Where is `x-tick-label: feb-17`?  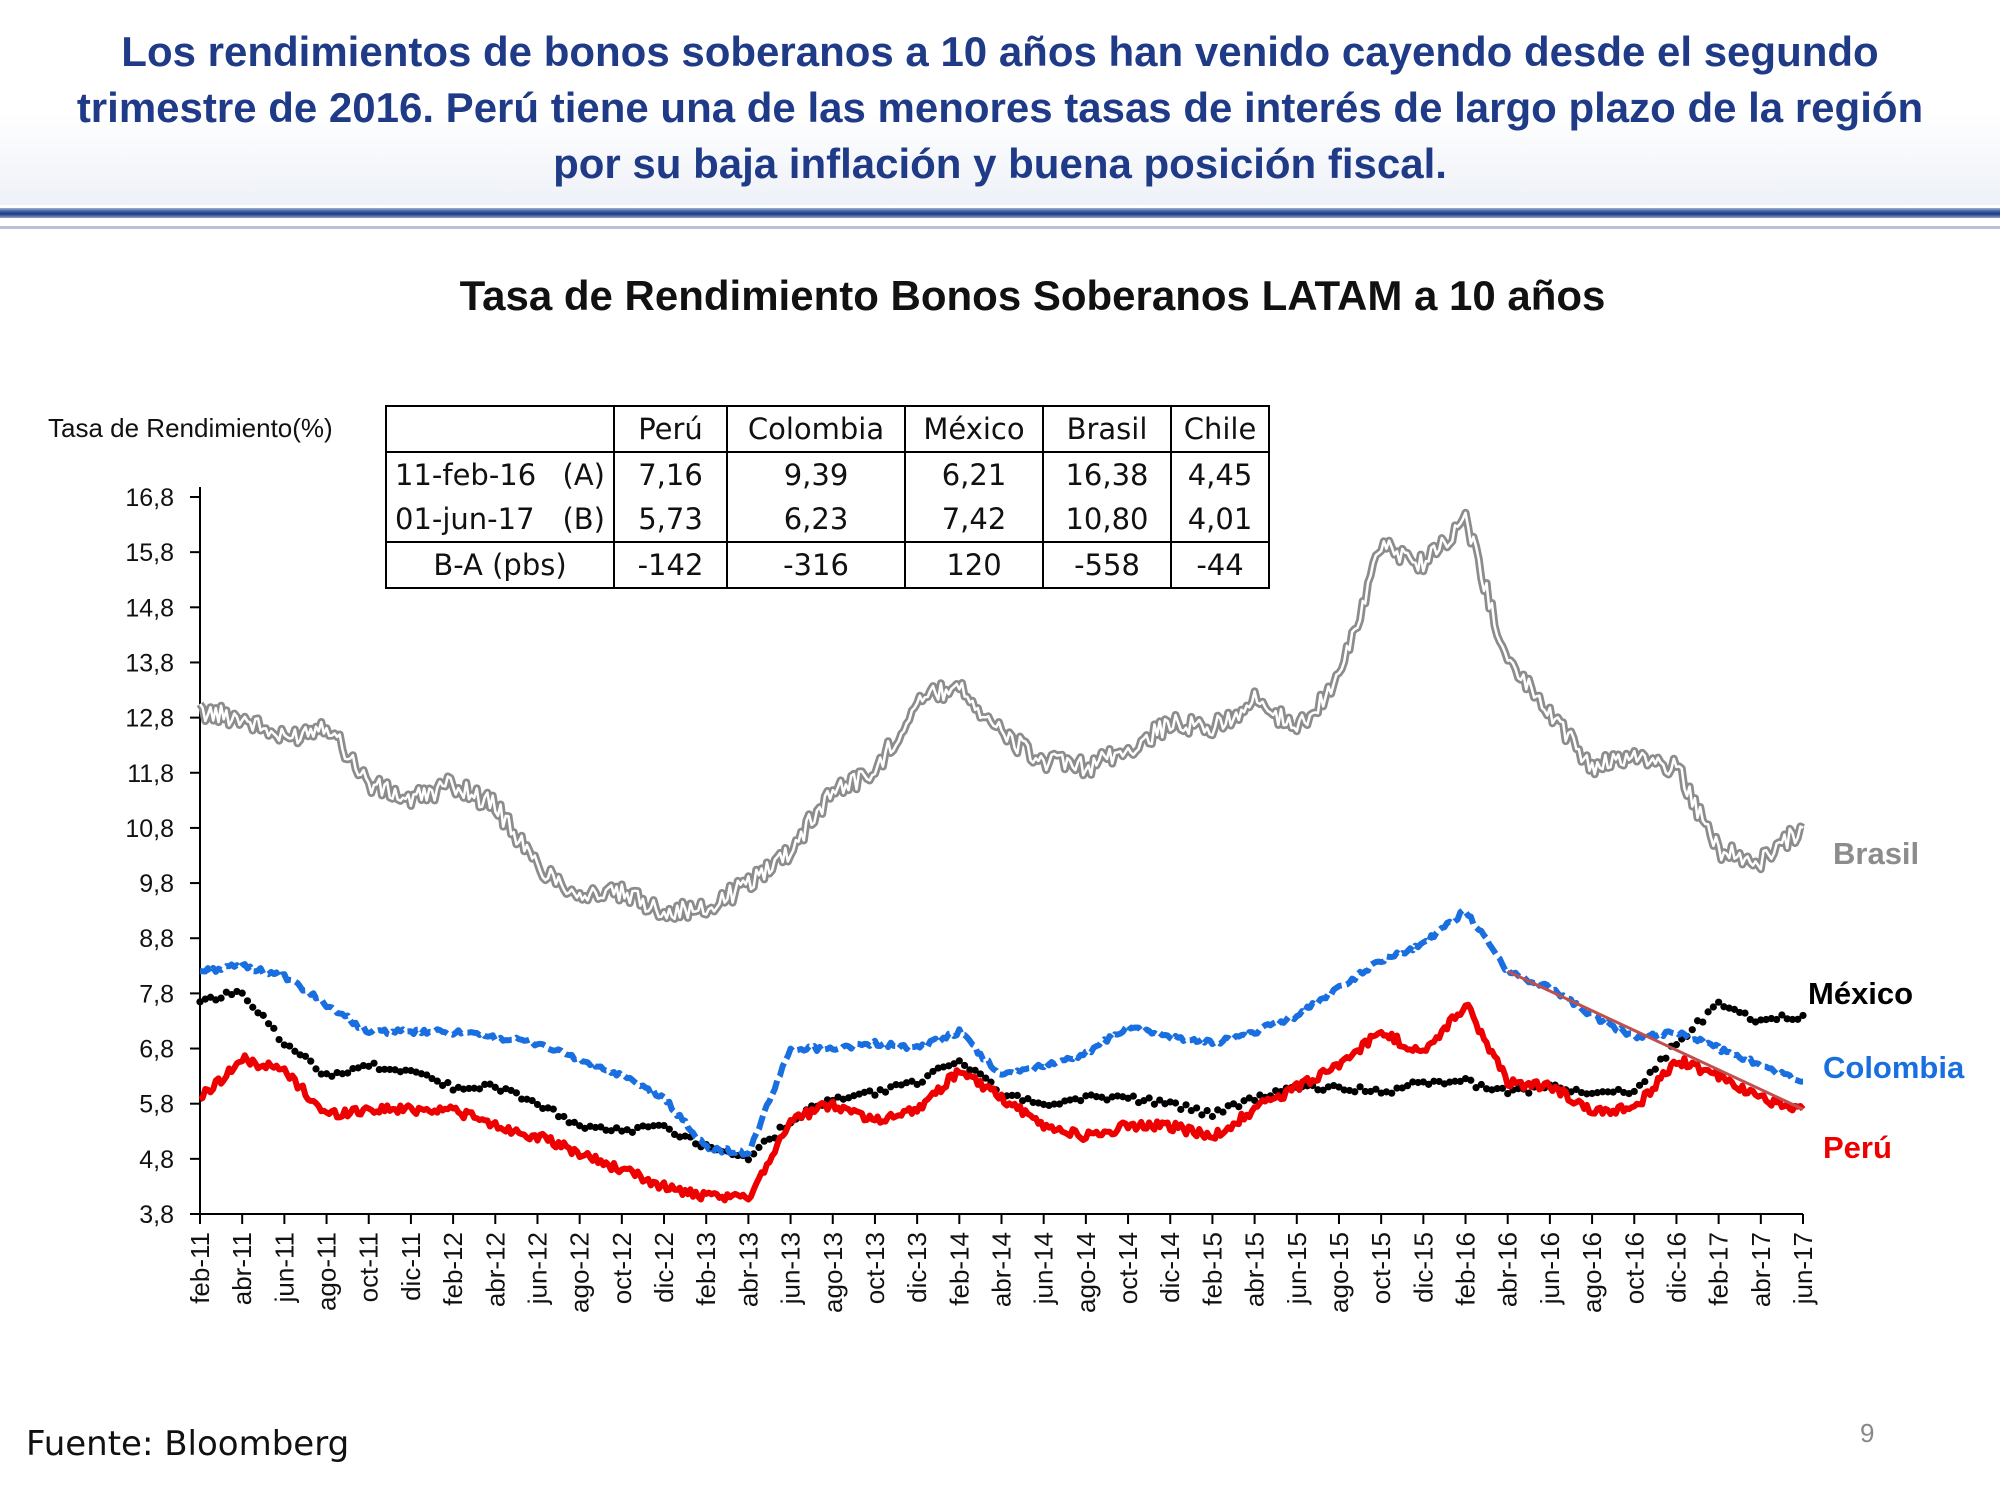
x-tick-label: feb-17 is located at coordinates (1719, 1269).